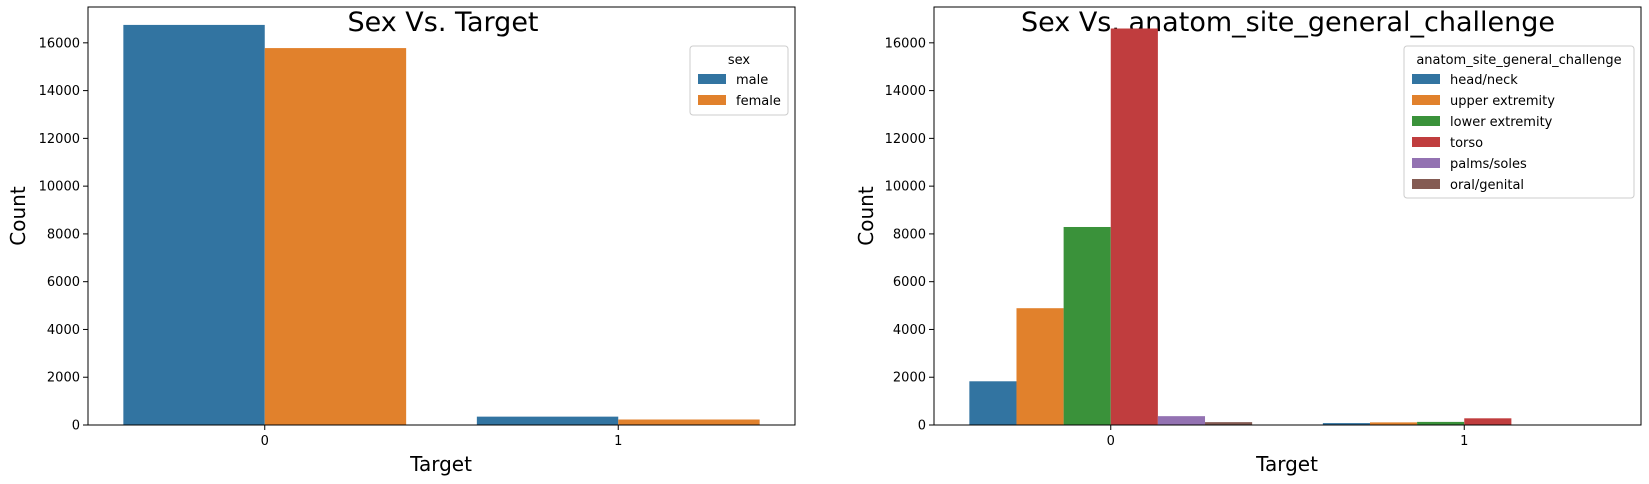  What do you see at coordinates (739, 91) in the screenshot?
I see `legend-entries: male female` at bounding box center [739, 91].